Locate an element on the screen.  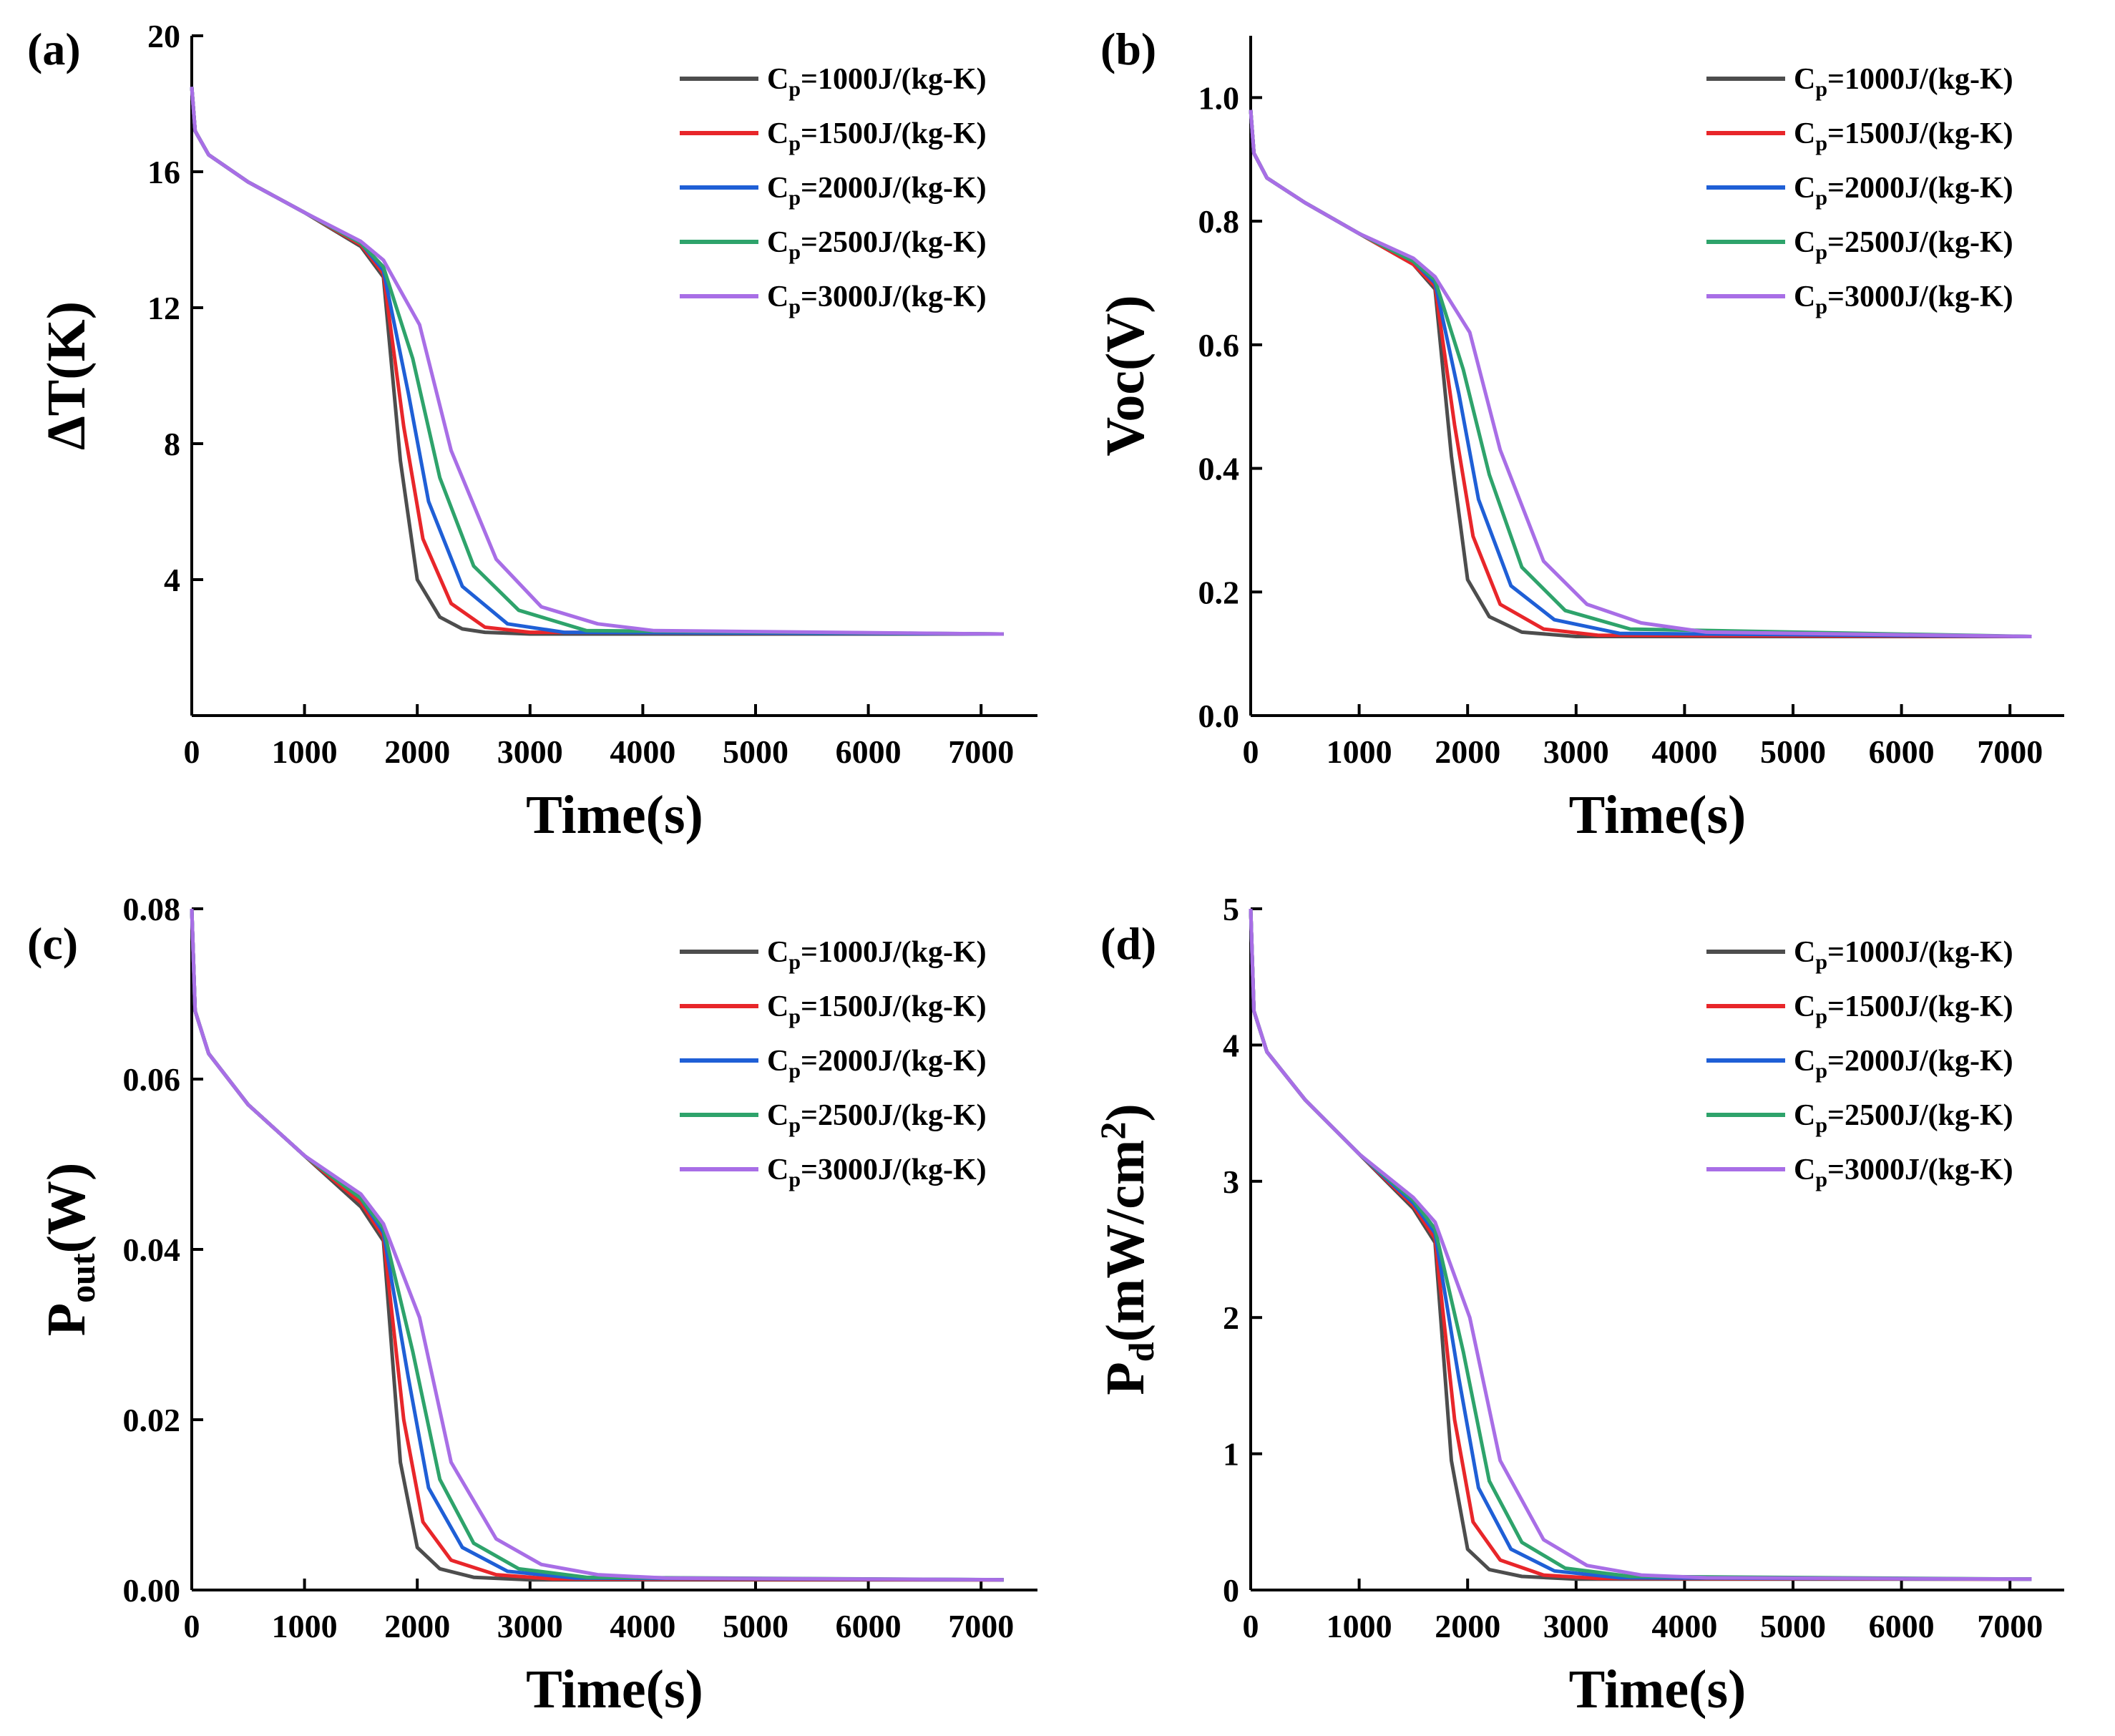
y-tick-label: 0 is located at coordinates (1231, 1591).